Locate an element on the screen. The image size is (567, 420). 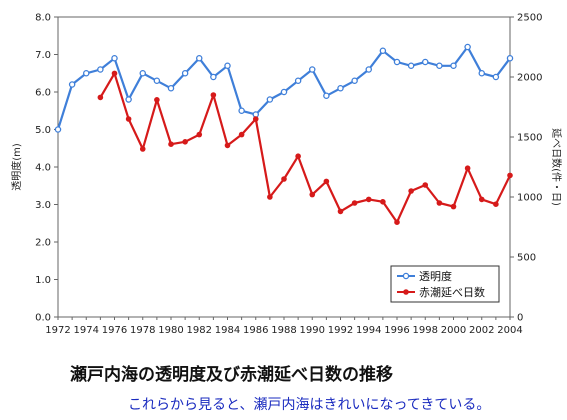
left-tick-label: 2.0 is located at coordinates (43, 243).